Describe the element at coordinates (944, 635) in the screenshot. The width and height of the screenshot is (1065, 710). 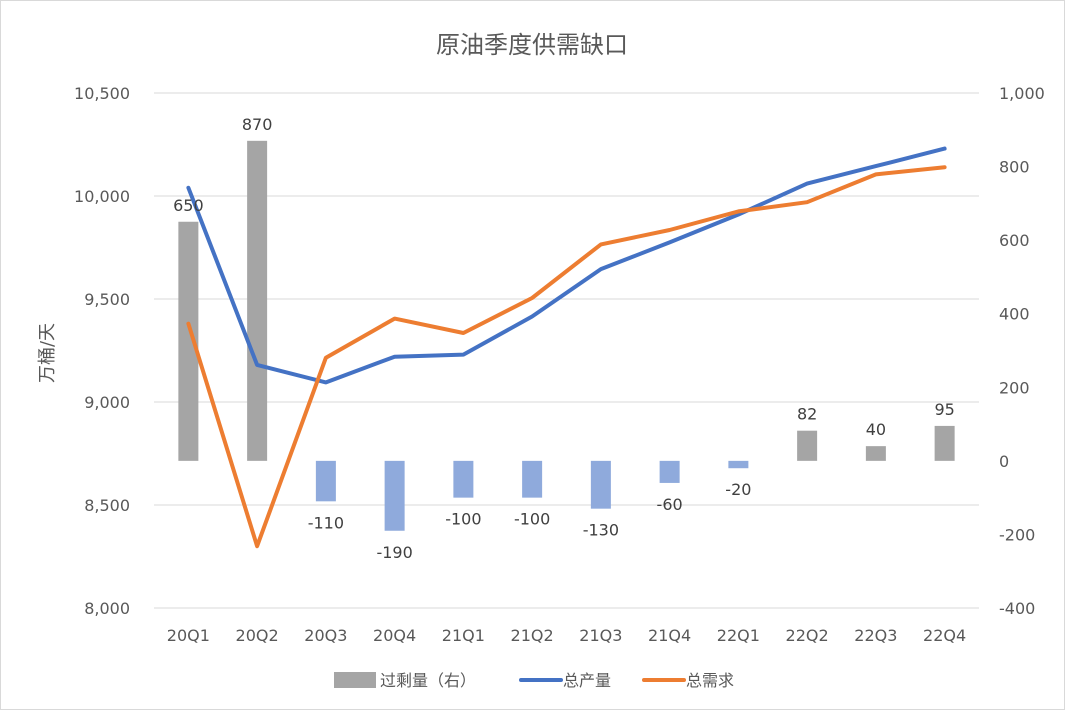
I see `x-tick-label: 22Q4` at that location.